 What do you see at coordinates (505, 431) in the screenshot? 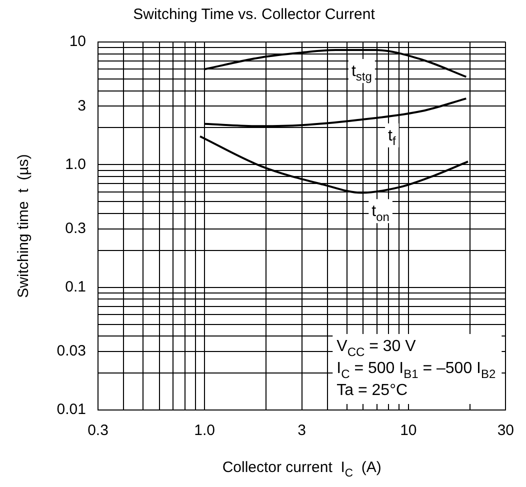
I see `x-tick-label: 30` at bounding box center [505, 431].